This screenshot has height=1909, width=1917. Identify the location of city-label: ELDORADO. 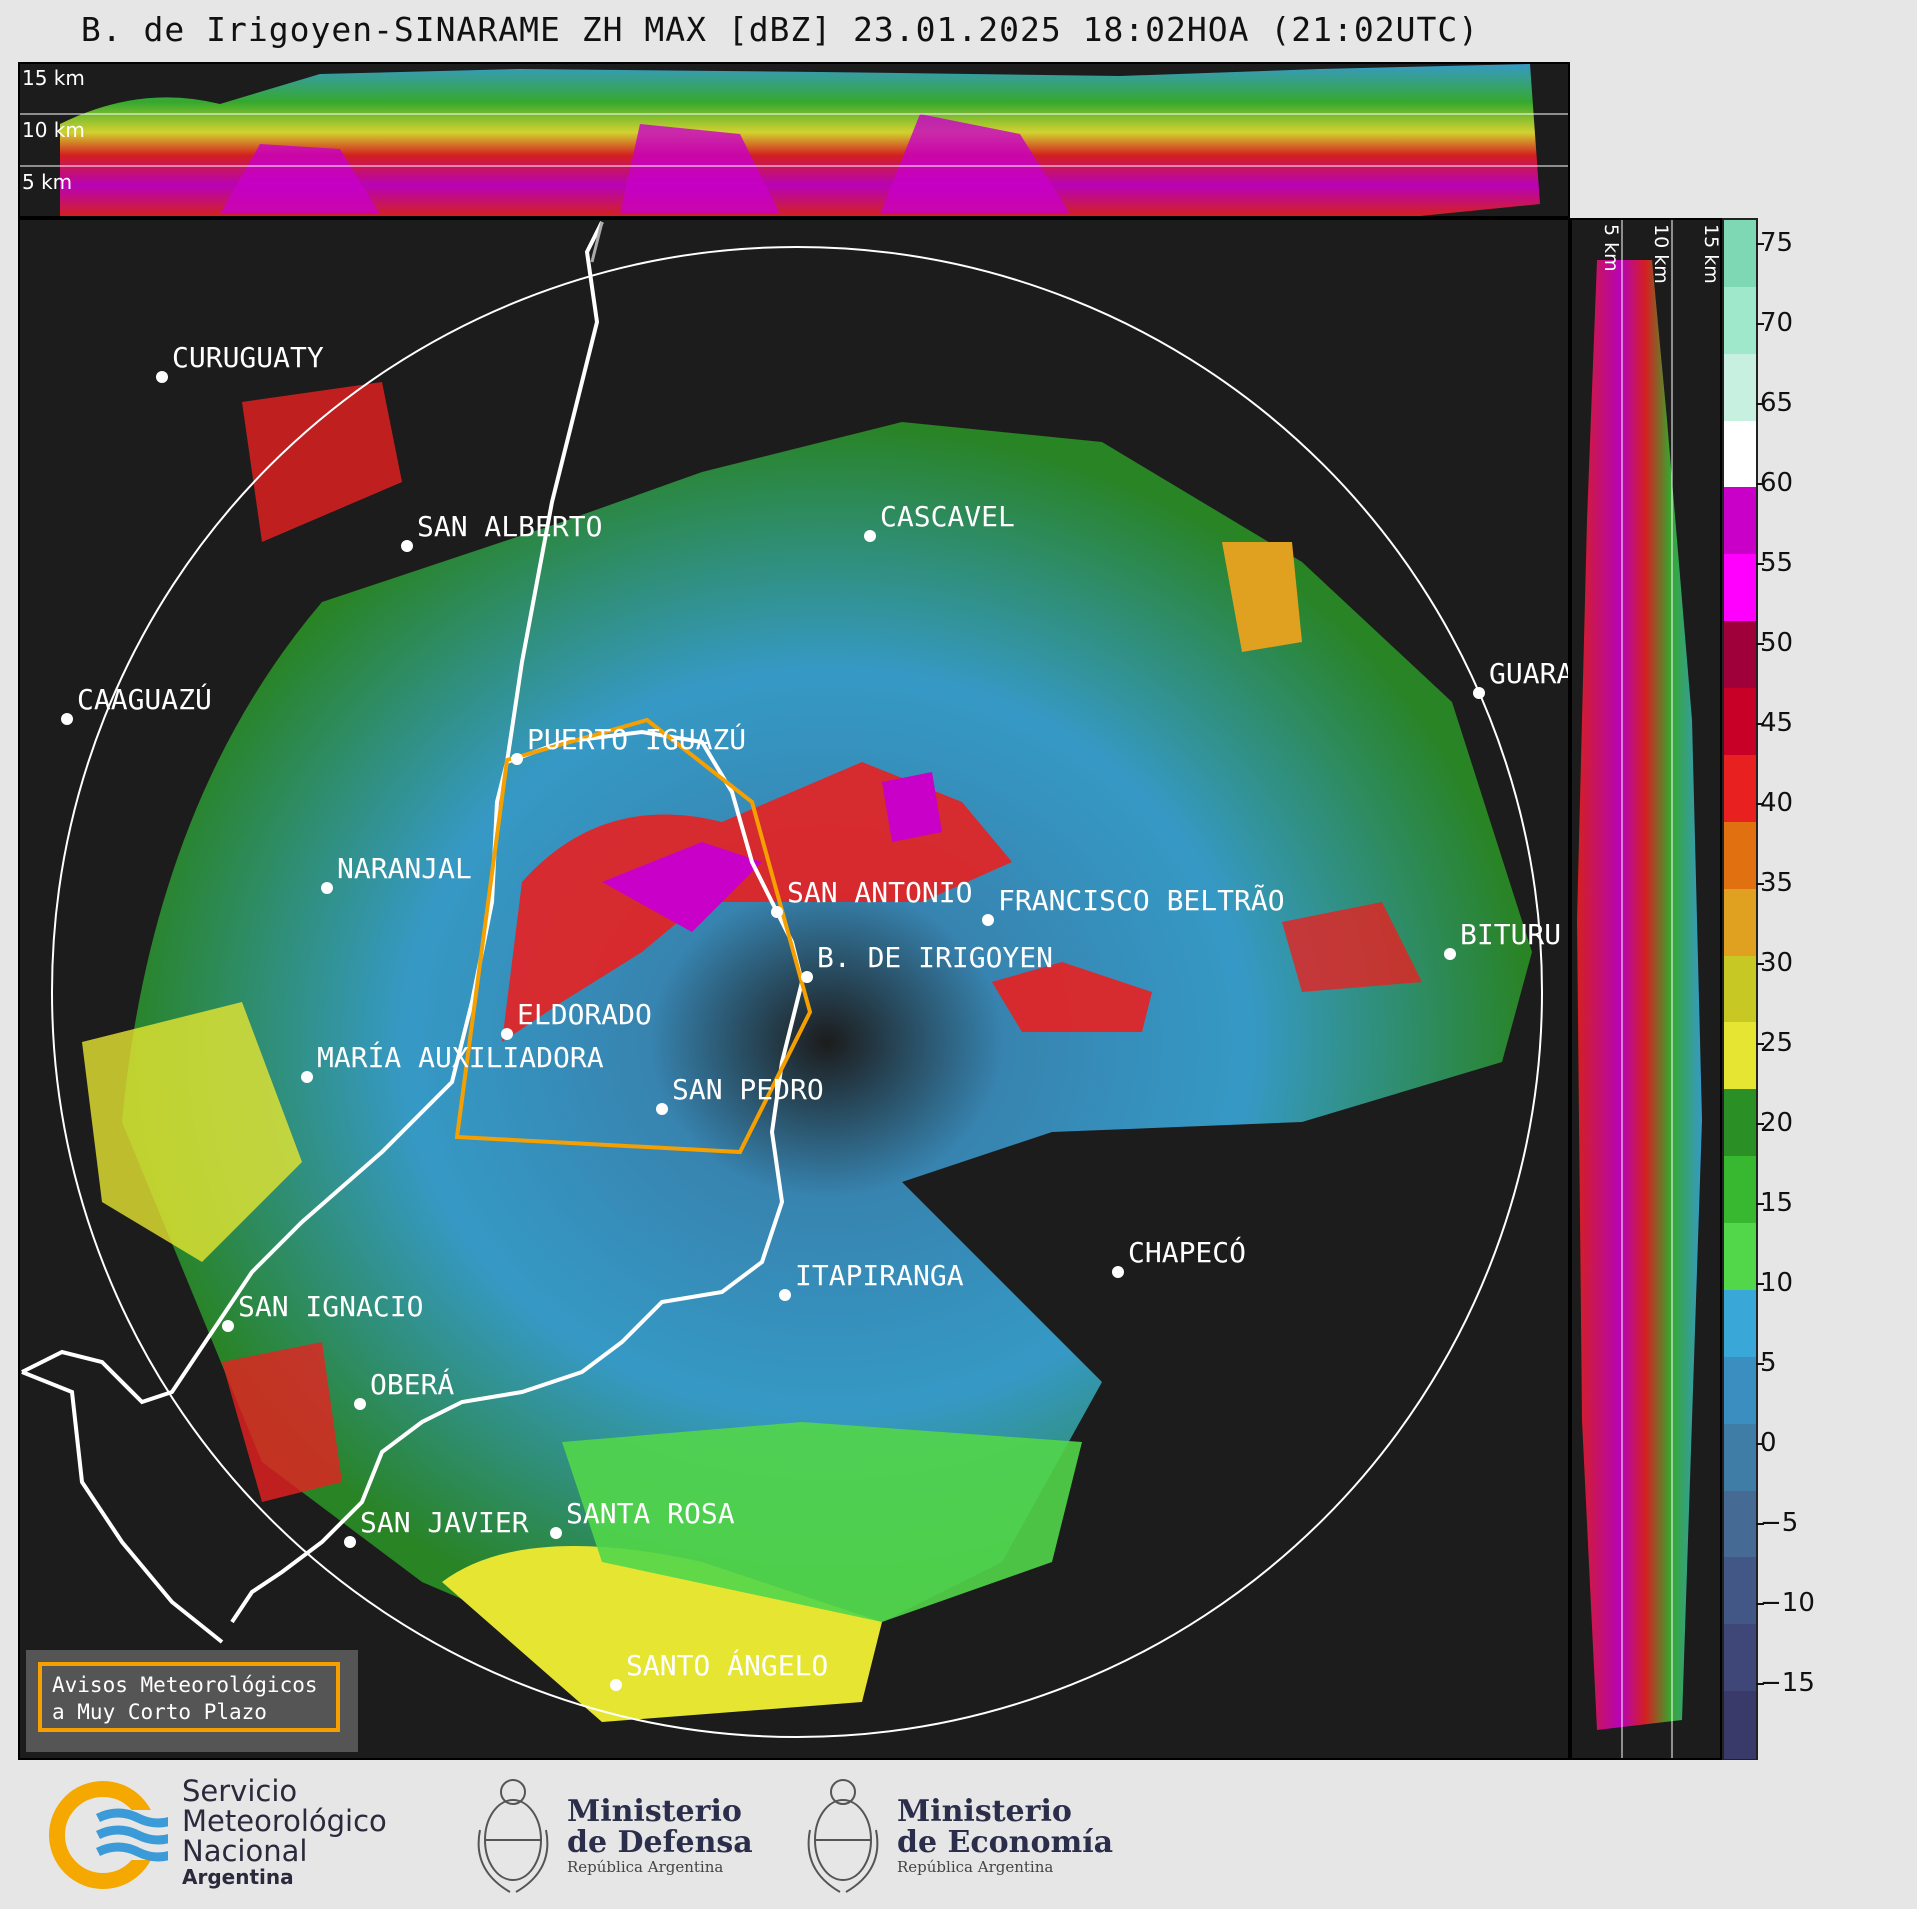
(584, 1014).